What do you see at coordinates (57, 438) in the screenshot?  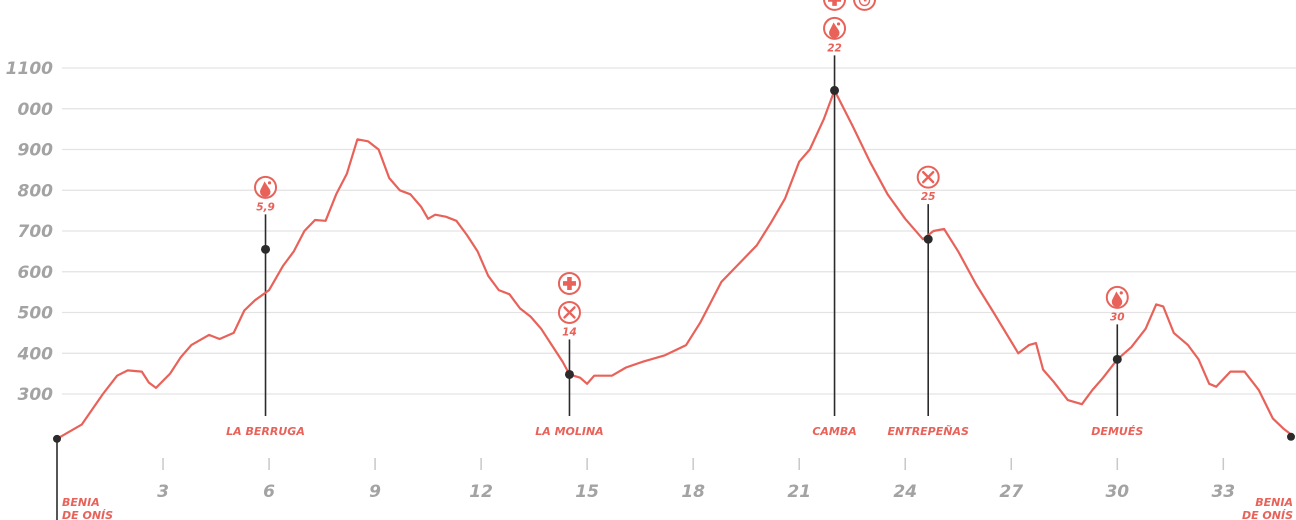 I see `start-marker` at bounding box center [57, 438].